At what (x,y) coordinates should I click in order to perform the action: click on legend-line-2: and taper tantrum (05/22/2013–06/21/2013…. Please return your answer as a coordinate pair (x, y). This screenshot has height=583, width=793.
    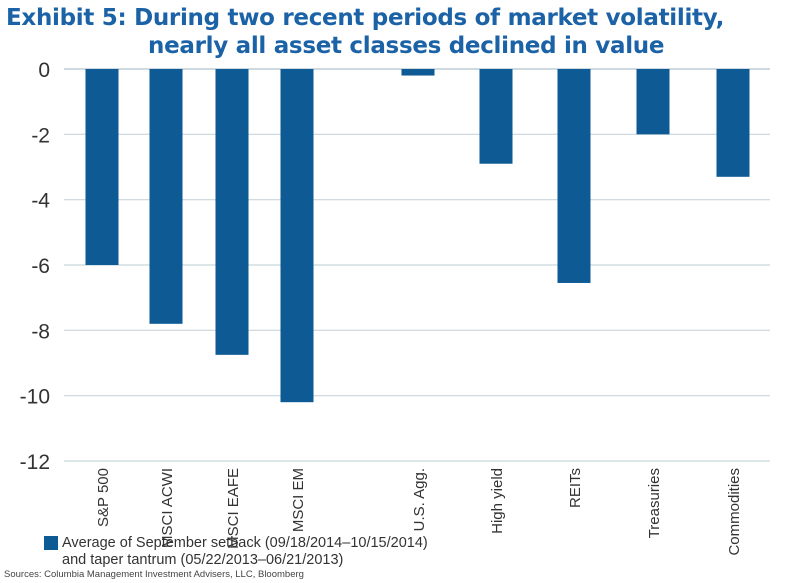
    Looking at the image, I should click on (203, 560).